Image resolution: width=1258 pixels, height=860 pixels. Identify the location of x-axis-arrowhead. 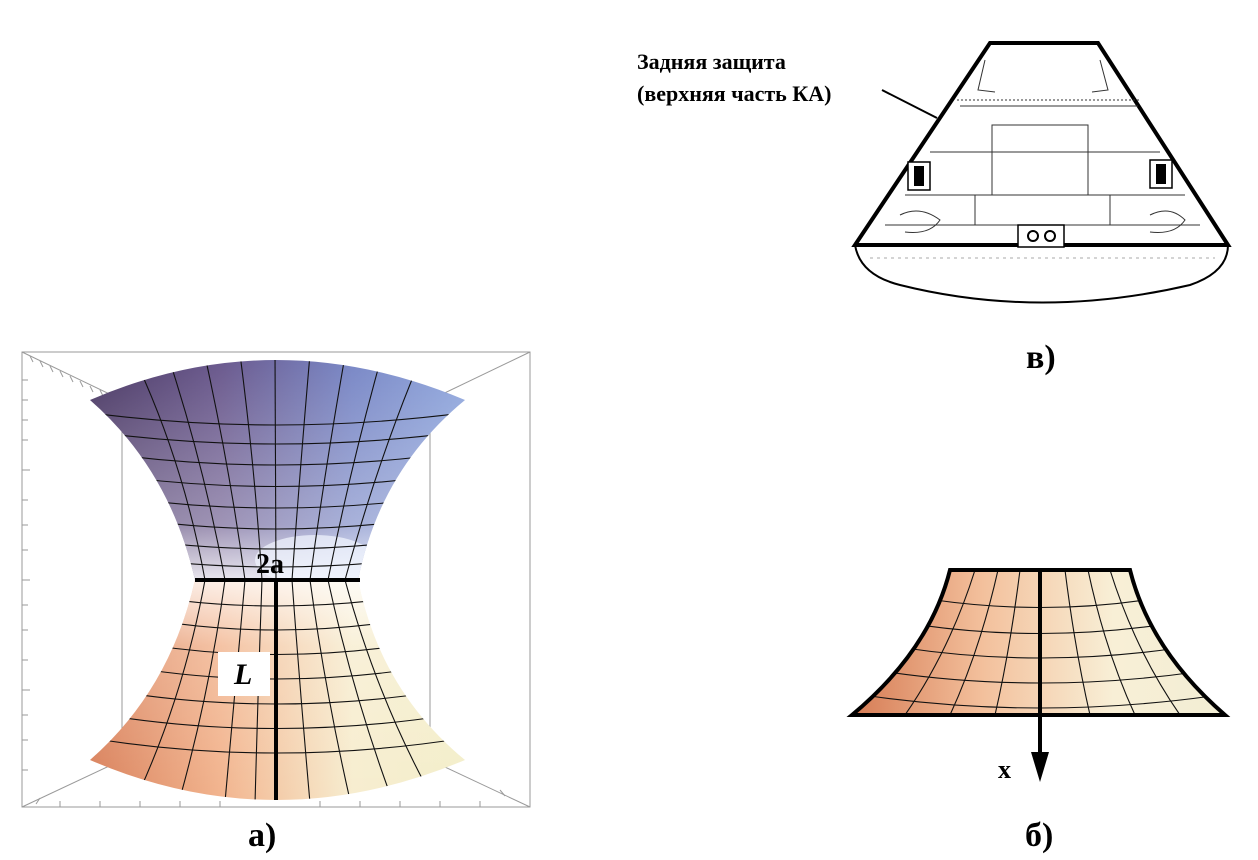
(1040, 767).